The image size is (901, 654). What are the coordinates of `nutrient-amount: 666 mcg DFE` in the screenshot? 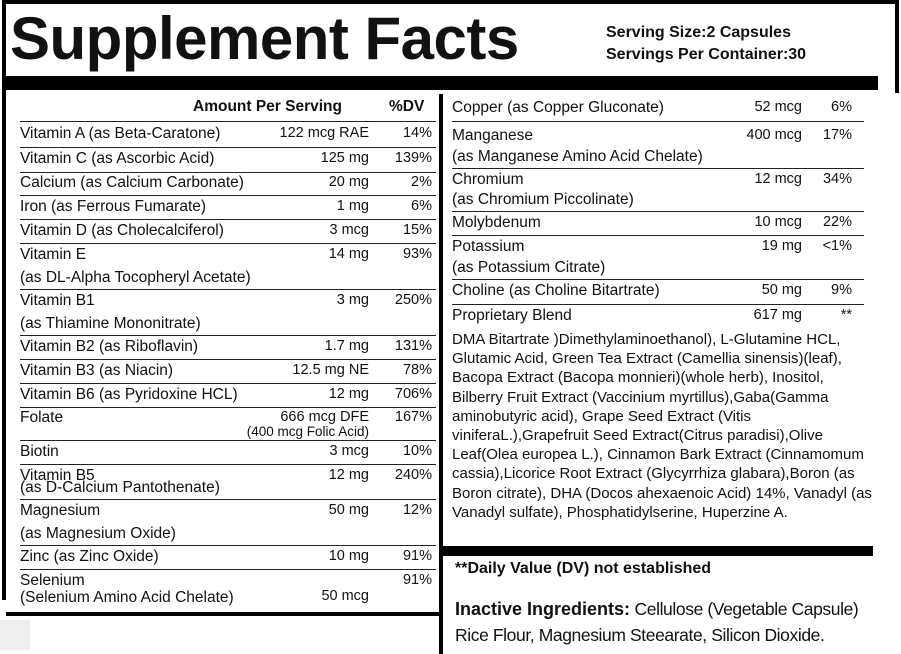 It's located at (324, 417).